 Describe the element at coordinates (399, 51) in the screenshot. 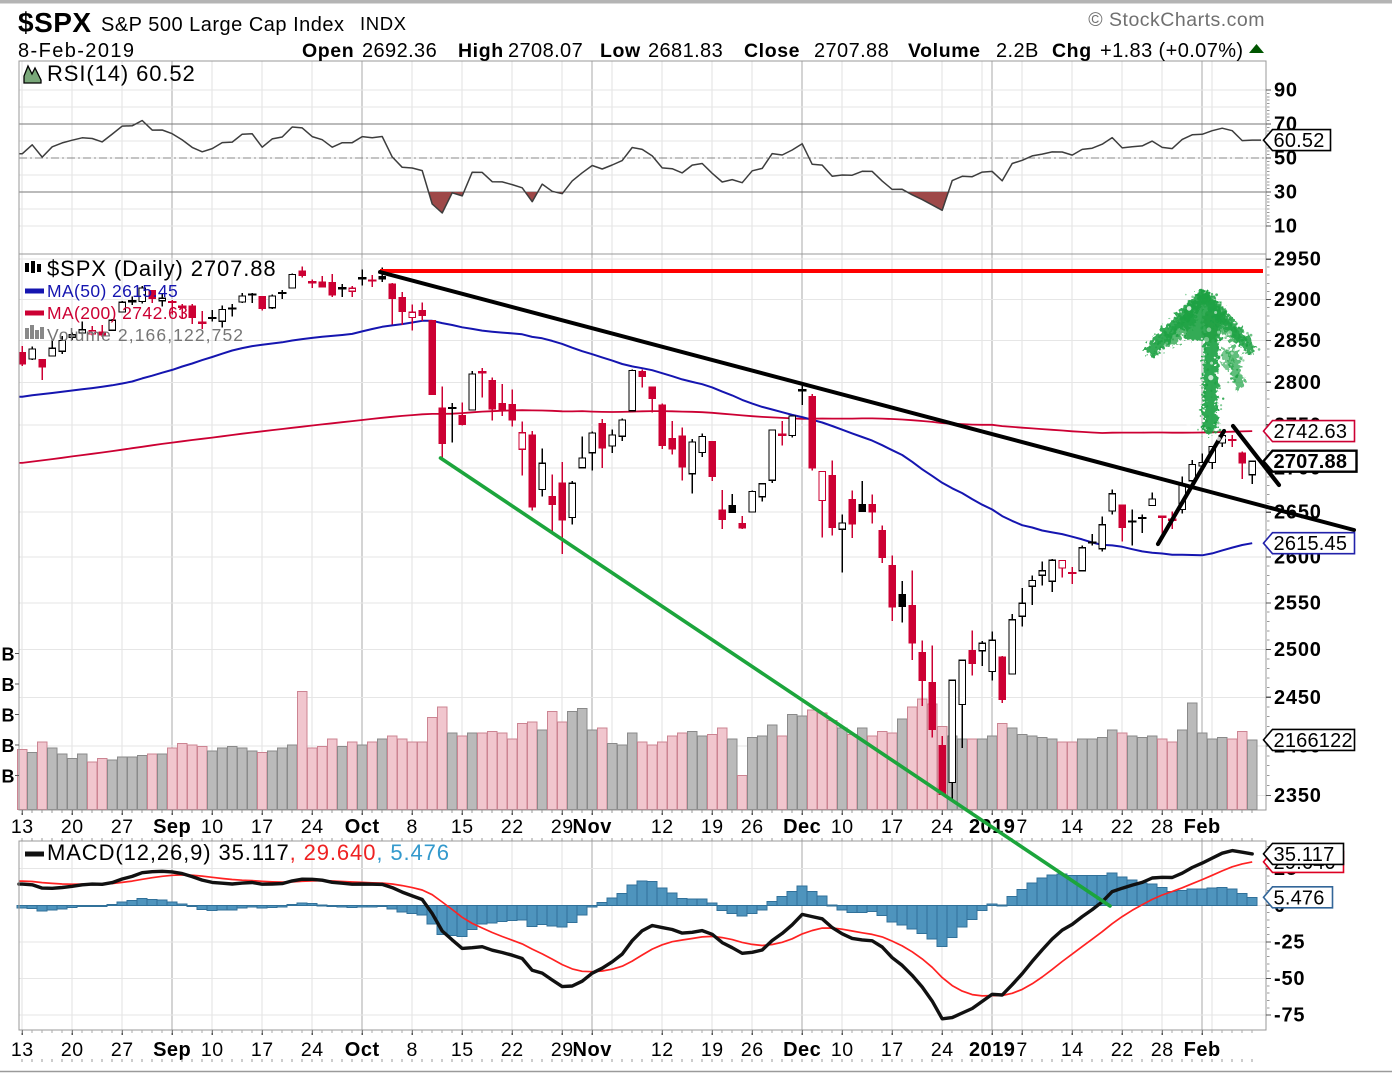

I see `svg-text: 2692.36` at that location.